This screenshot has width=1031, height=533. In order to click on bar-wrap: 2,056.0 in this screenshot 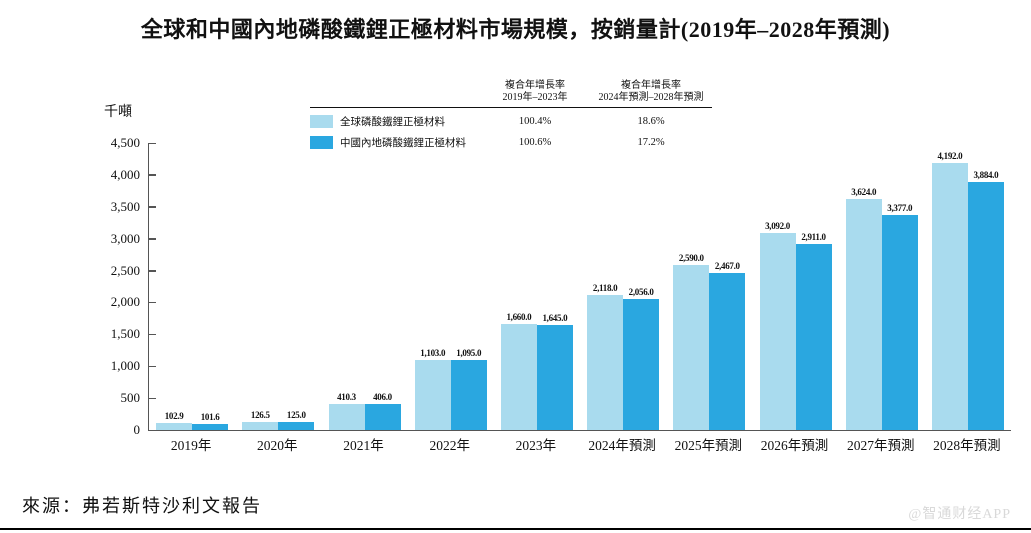, I will do `click(641, 286)`.